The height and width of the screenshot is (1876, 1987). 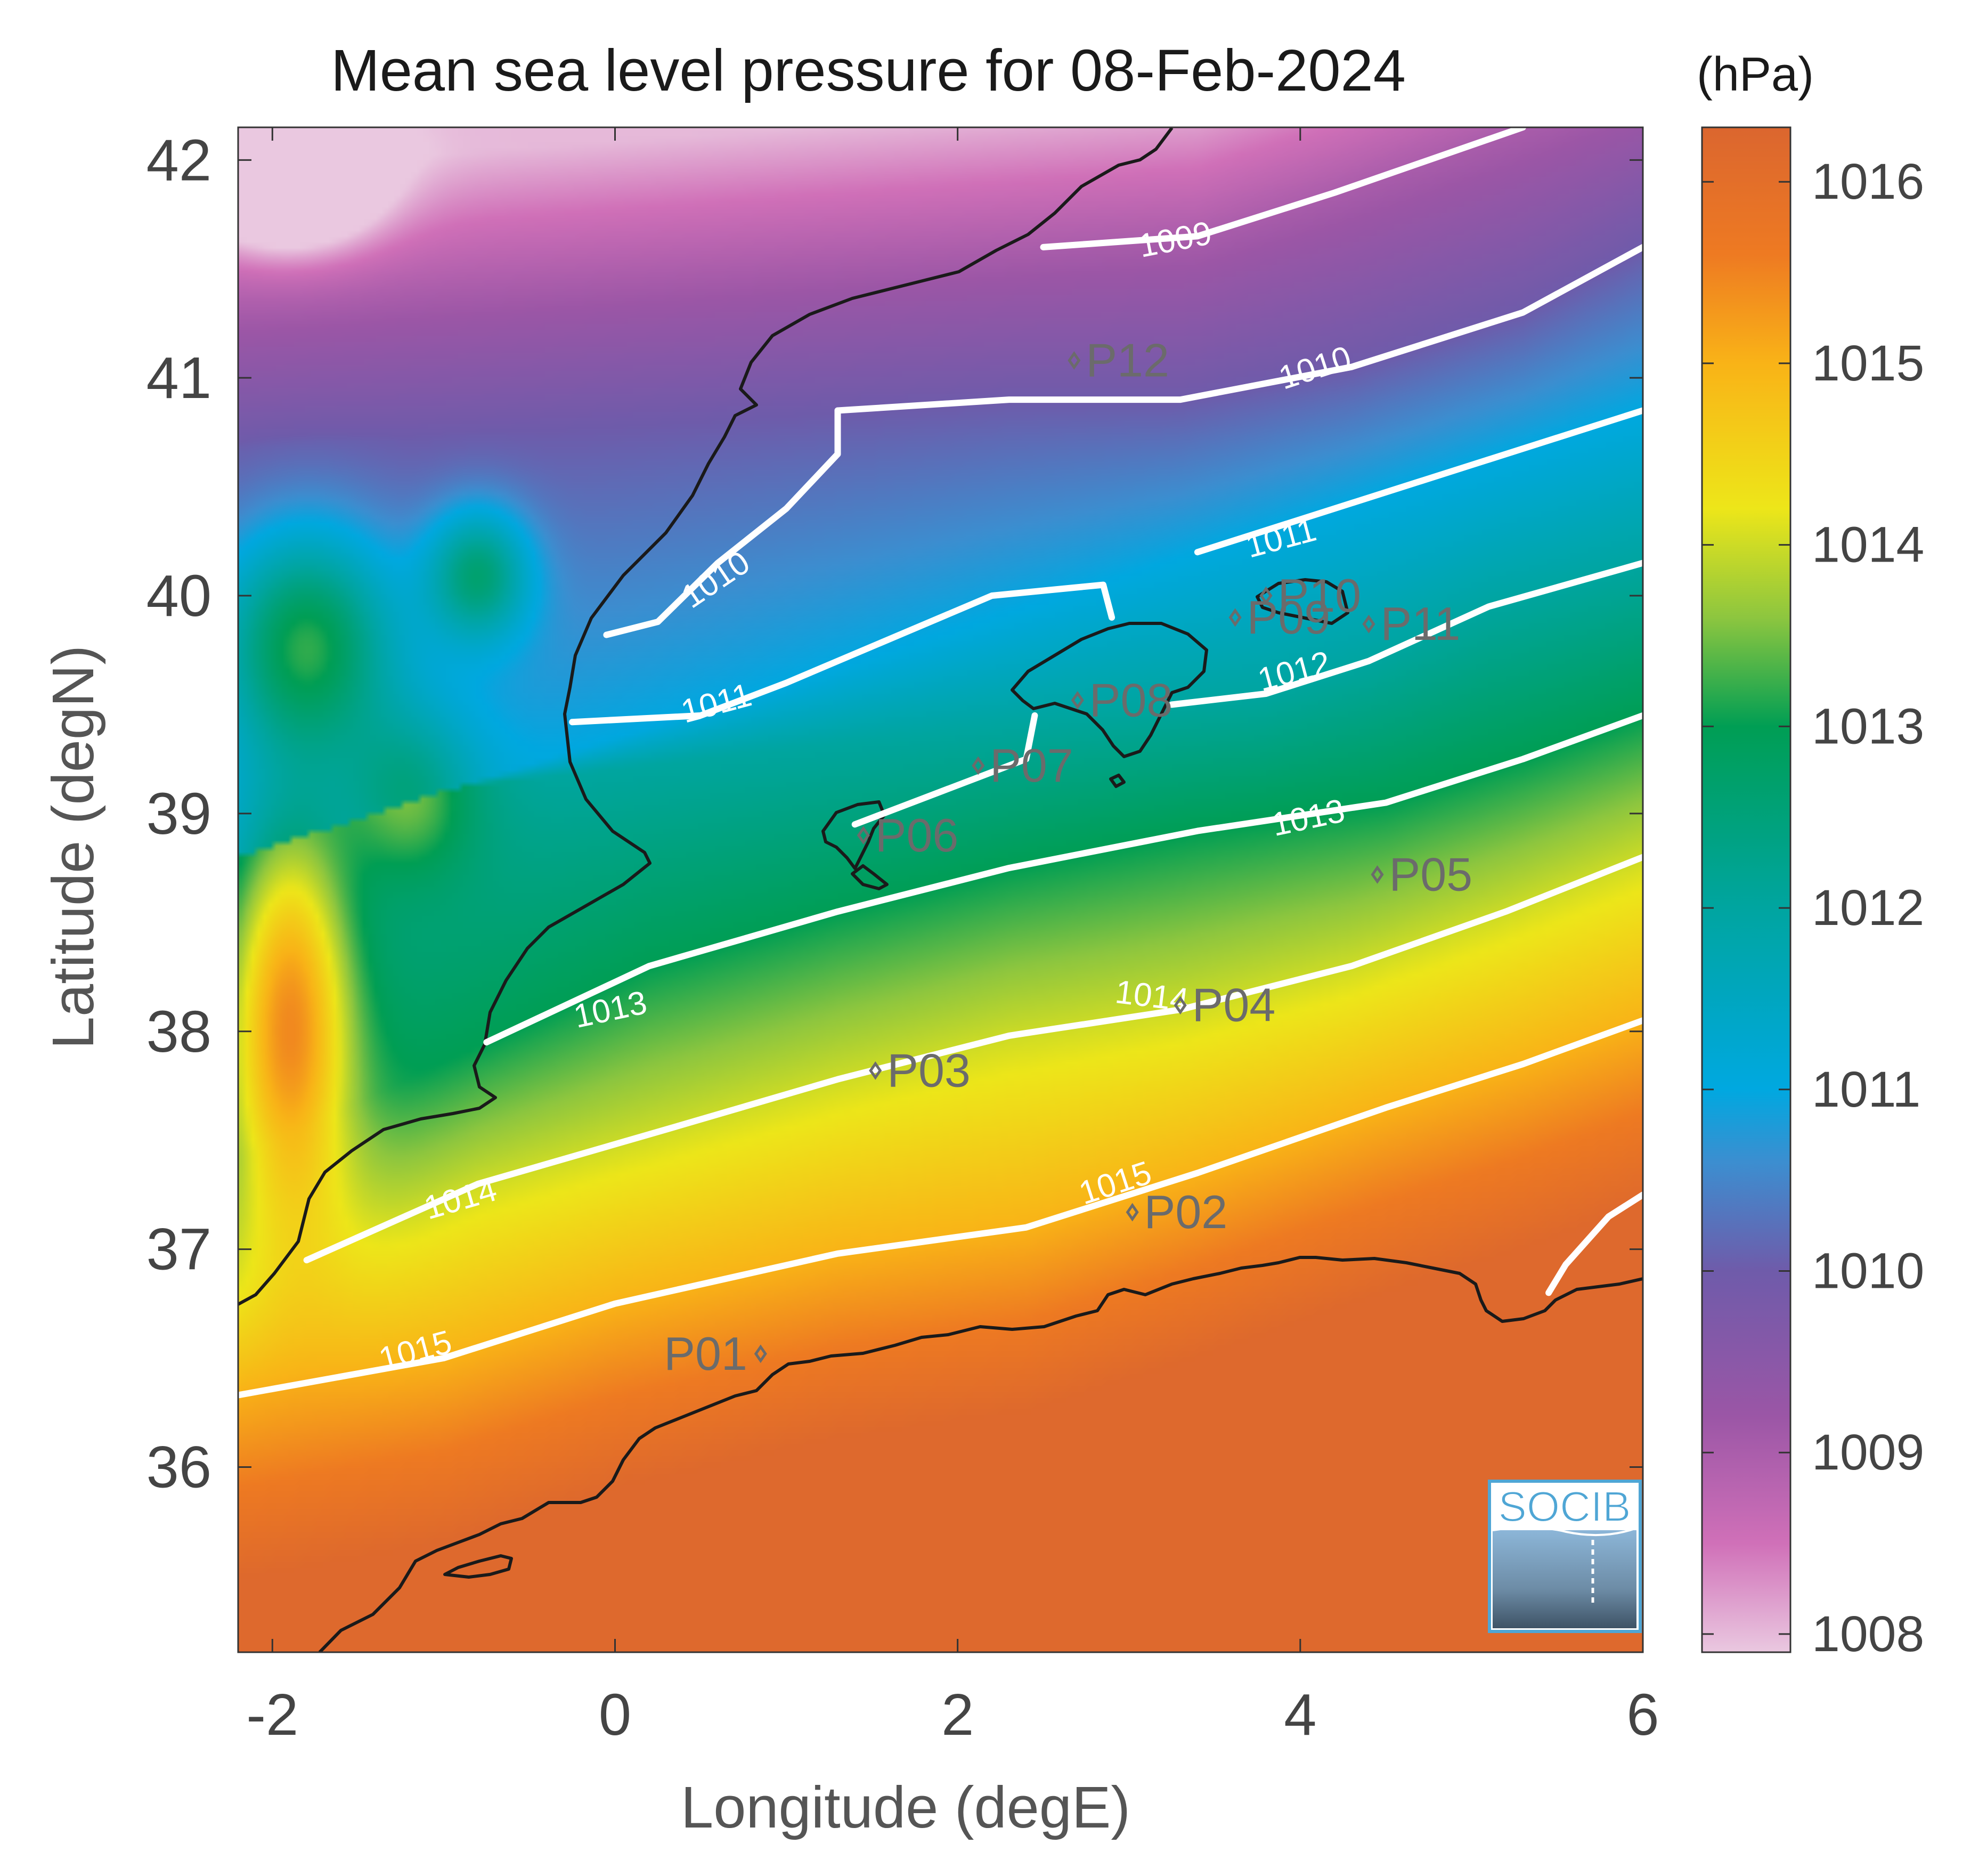 I want to click on coastline-africa, so click(x=980, y=1454).